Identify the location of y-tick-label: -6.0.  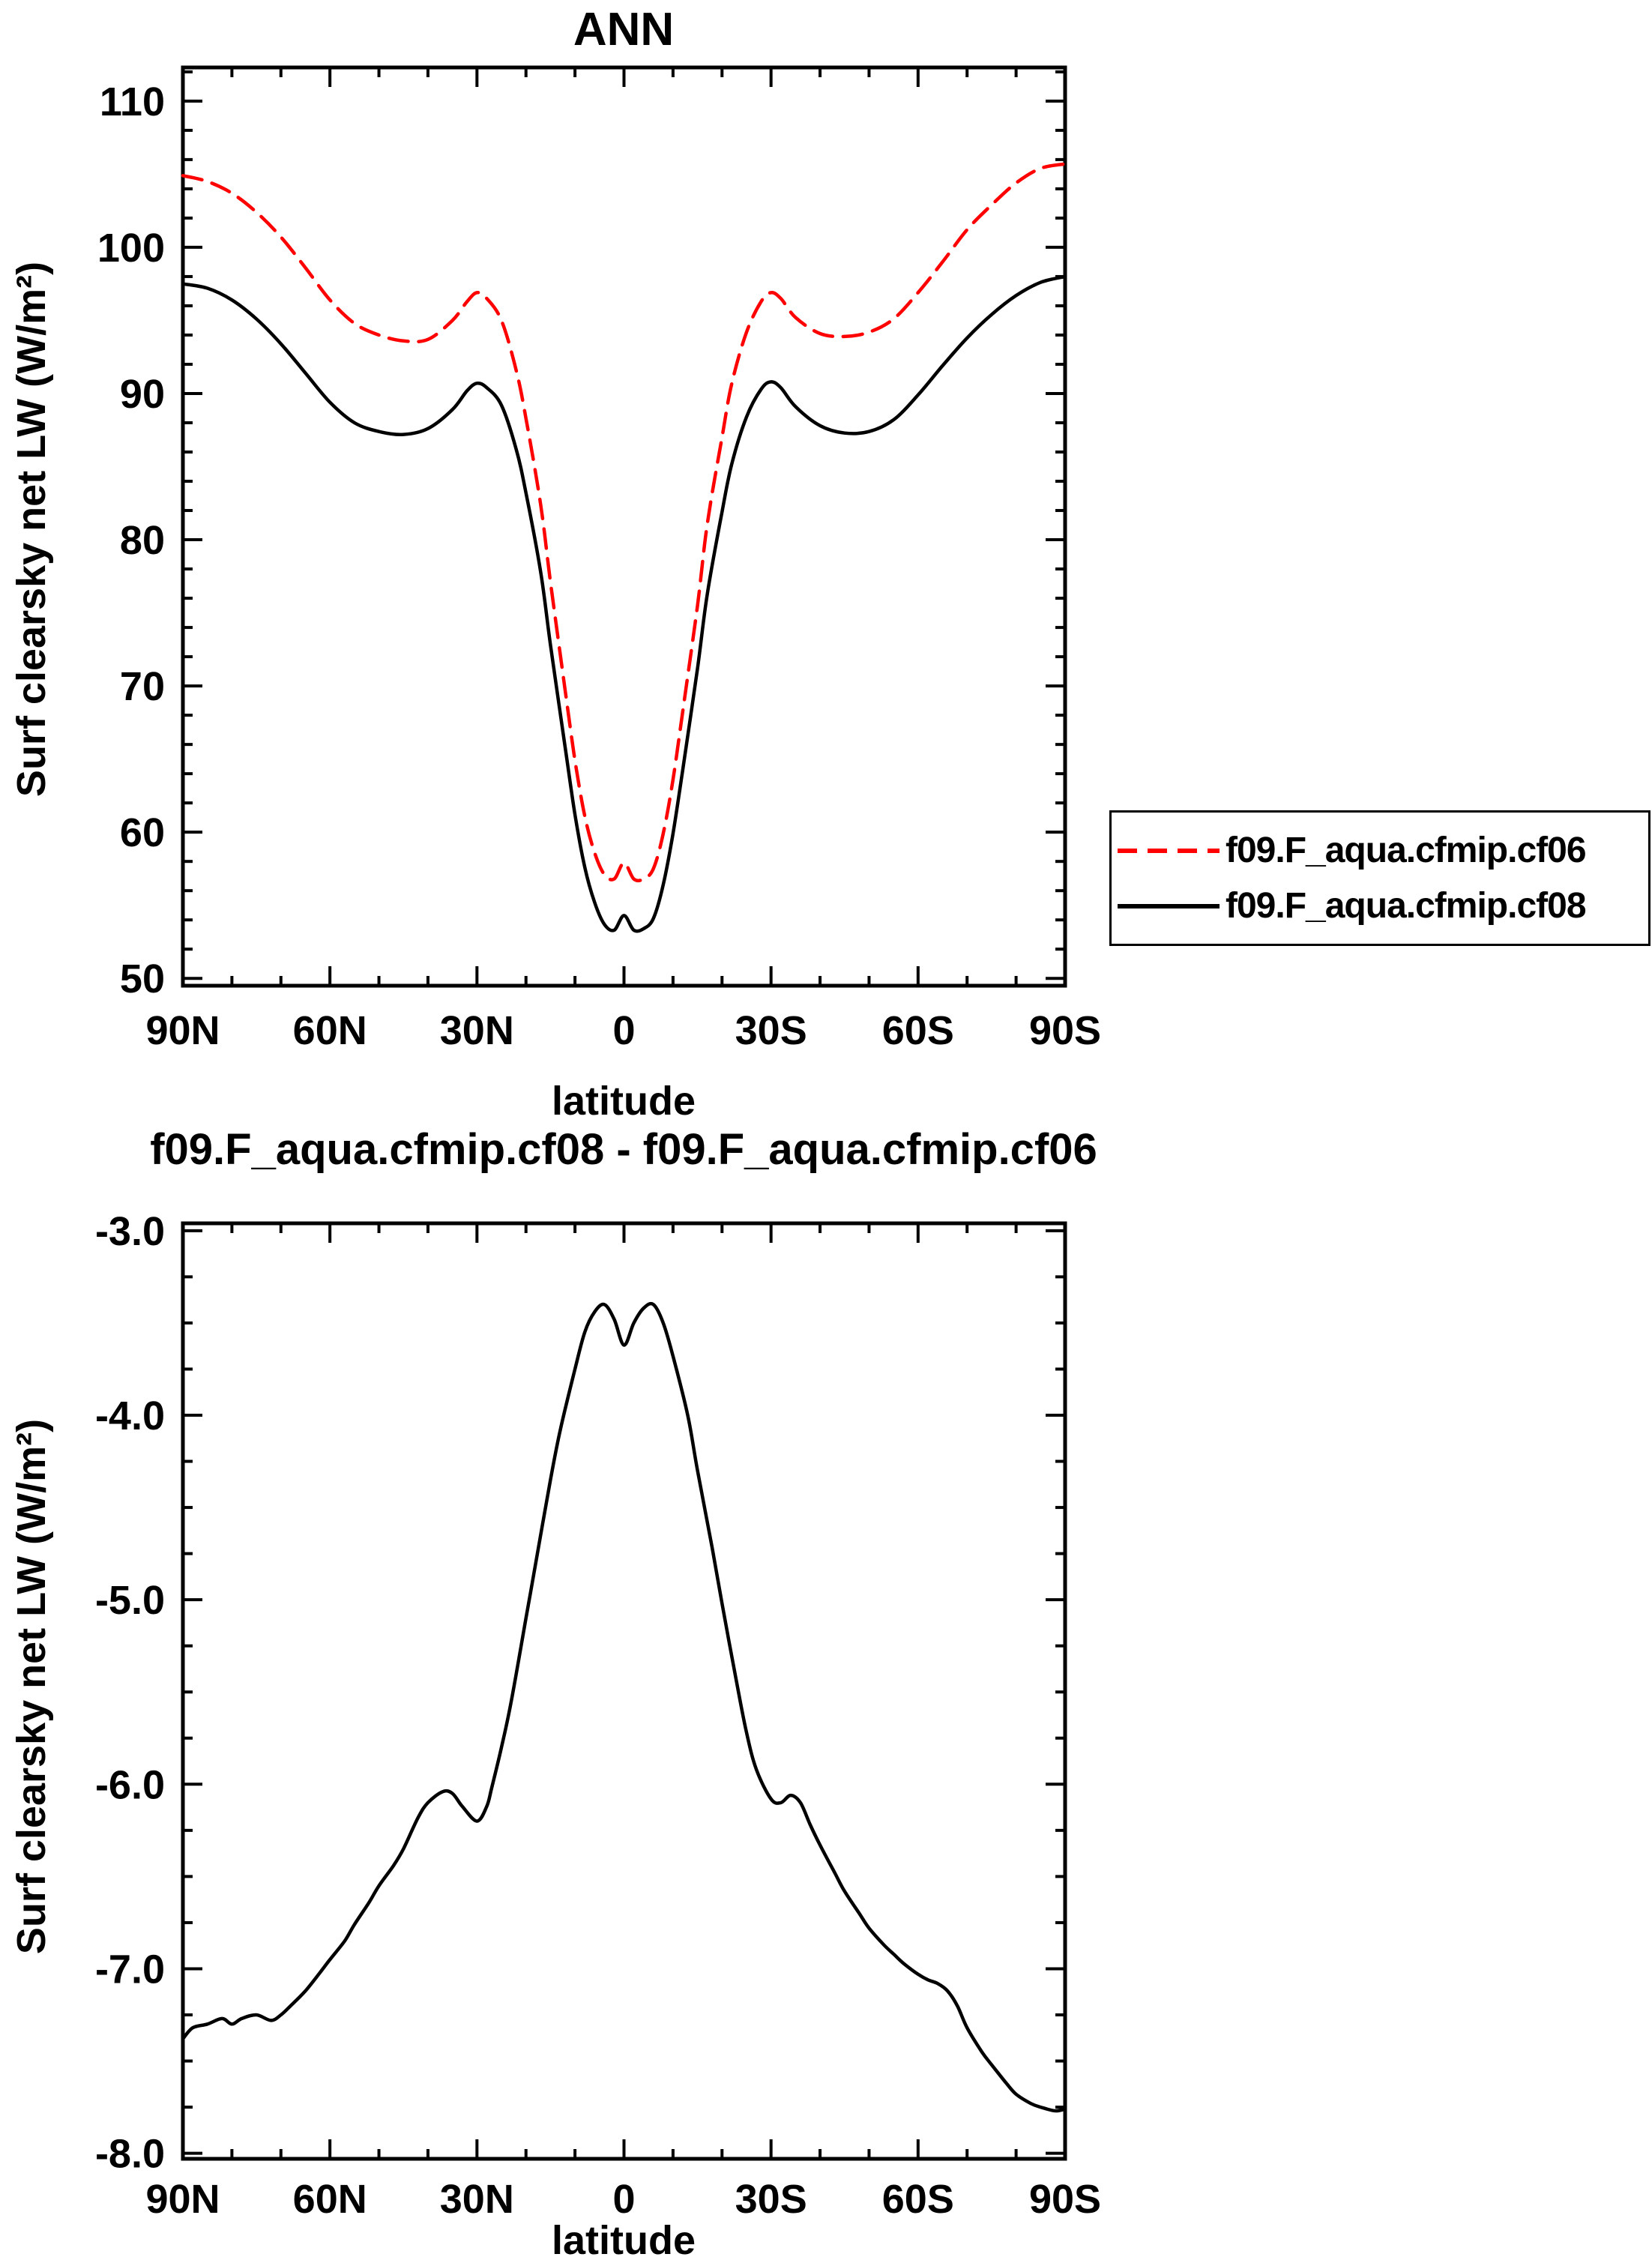
(130, 1784).